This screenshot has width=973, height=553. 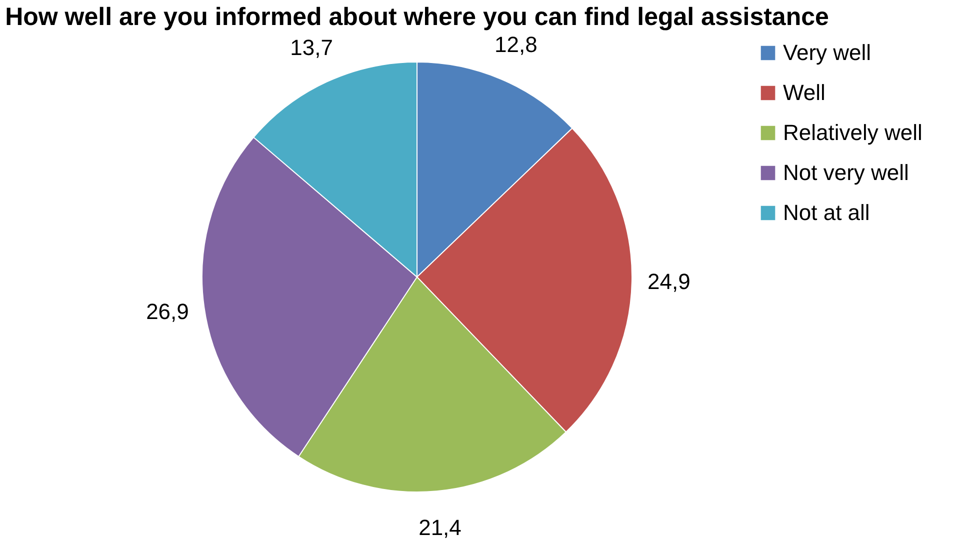 What do you see at coordinates (669, 281) in the screenshot?
I see `data-label: 24,9` at bounding box center [669, 281].